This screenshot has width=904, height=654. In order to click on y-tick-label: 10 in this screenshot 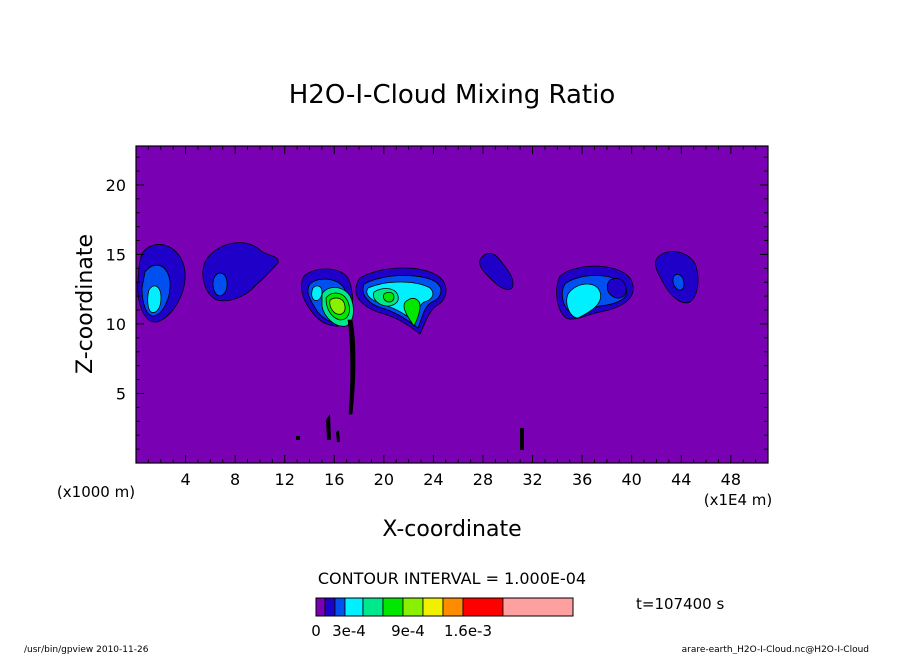, I will do `click(116, 324)`.